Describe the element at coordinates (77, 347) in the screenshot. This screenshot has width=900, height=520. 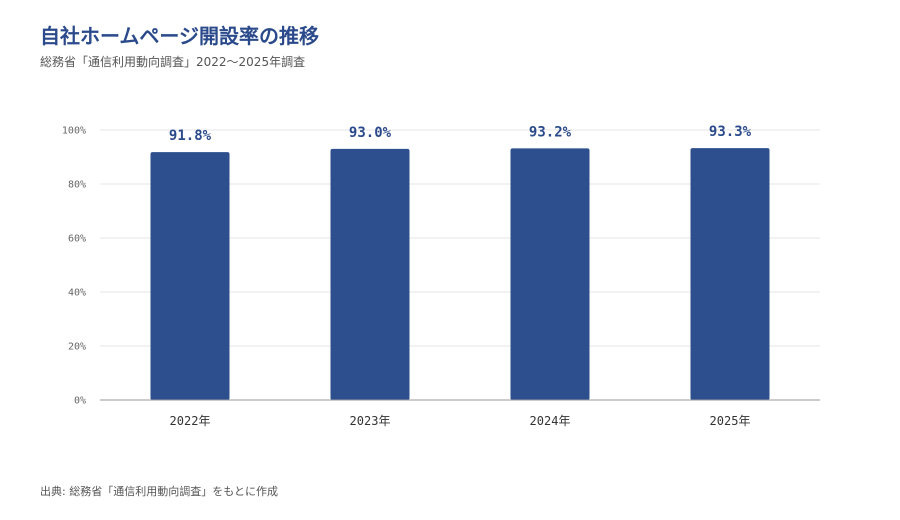
I see `y-tick-label: 20%` at that location.